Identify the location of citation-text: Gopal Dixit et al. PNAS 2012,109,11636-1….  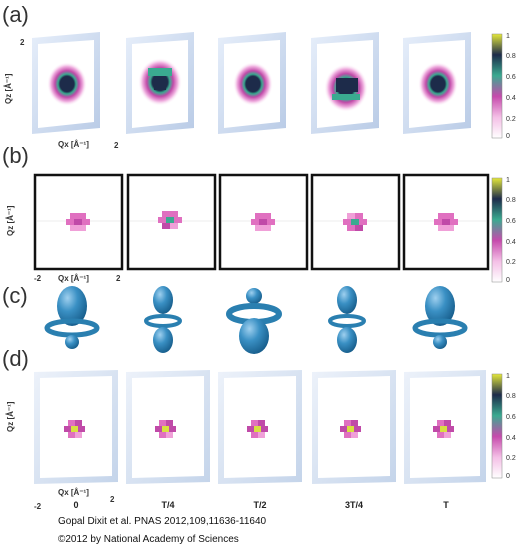
(162, 521).